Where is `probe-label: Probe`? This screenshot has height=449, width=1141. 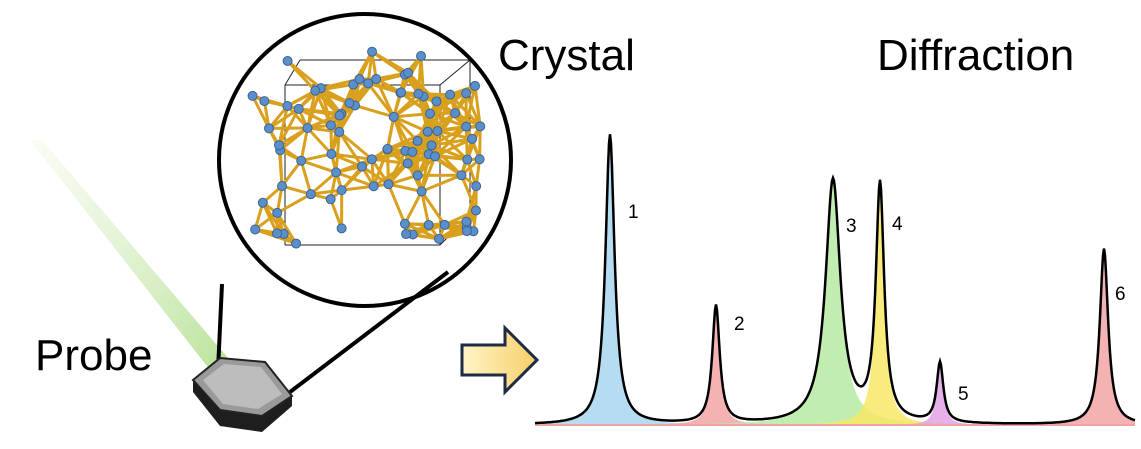 probe-label: Probe is located at coordinates (93, 355).